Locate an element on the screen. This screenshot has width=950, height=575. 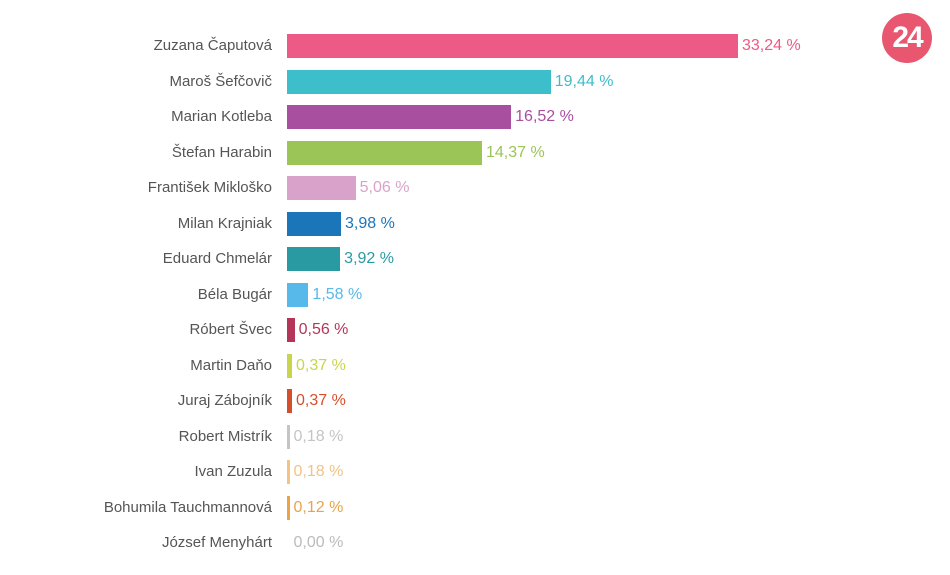
category-label: Martin Daňo is located at coordinates (231, 365).